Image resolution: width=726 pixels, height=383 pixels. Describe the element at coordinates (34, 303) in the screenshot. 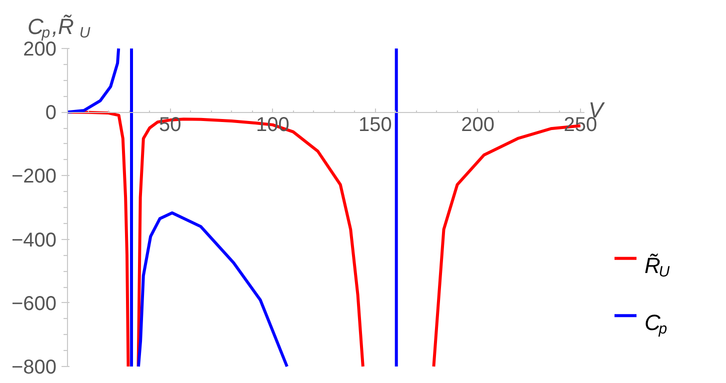

I see `y-tick-label: −600` at that location.